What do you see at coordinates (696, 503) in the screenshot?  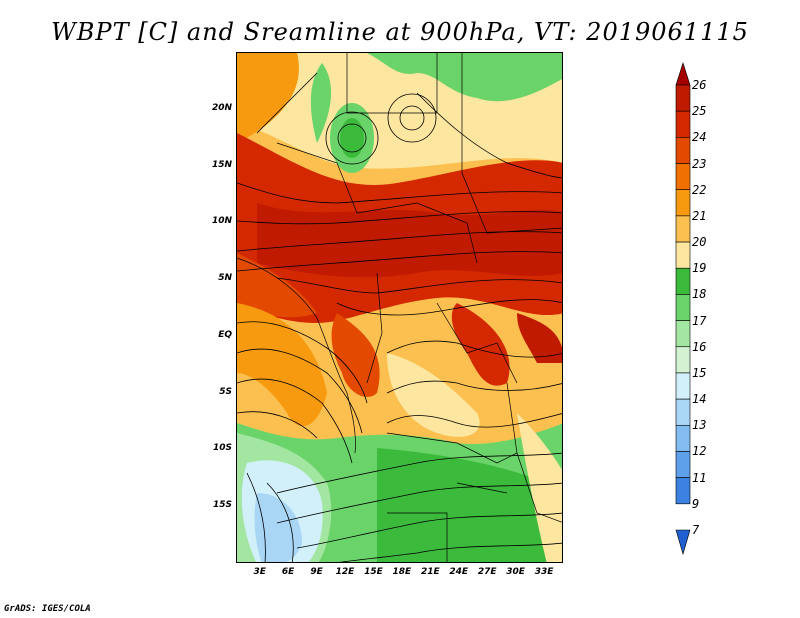 I see `colorbar-label: 9` at bounding box center [696, 503].